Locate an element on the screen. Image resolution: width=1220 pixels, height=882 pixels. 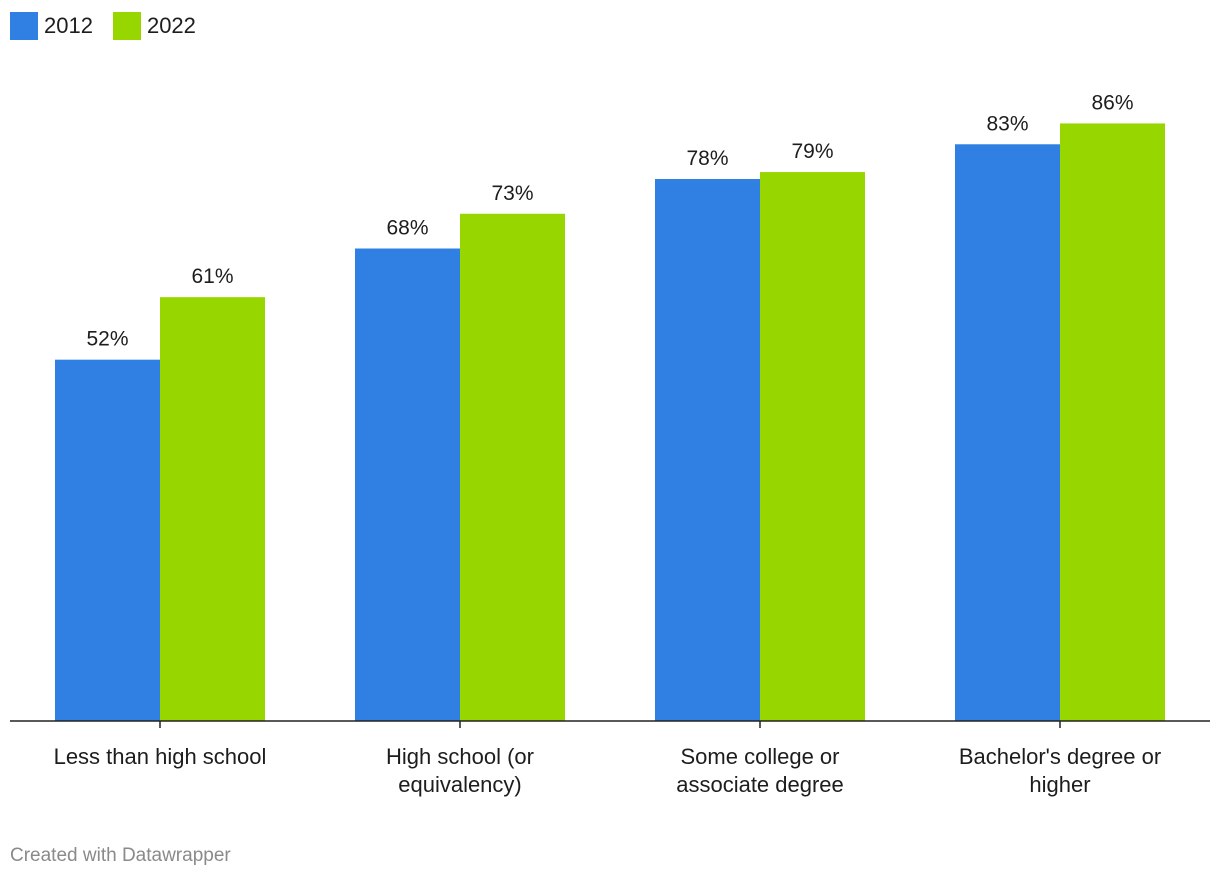
legend-label-2012: 2012 is located at coordinates (68, 25).